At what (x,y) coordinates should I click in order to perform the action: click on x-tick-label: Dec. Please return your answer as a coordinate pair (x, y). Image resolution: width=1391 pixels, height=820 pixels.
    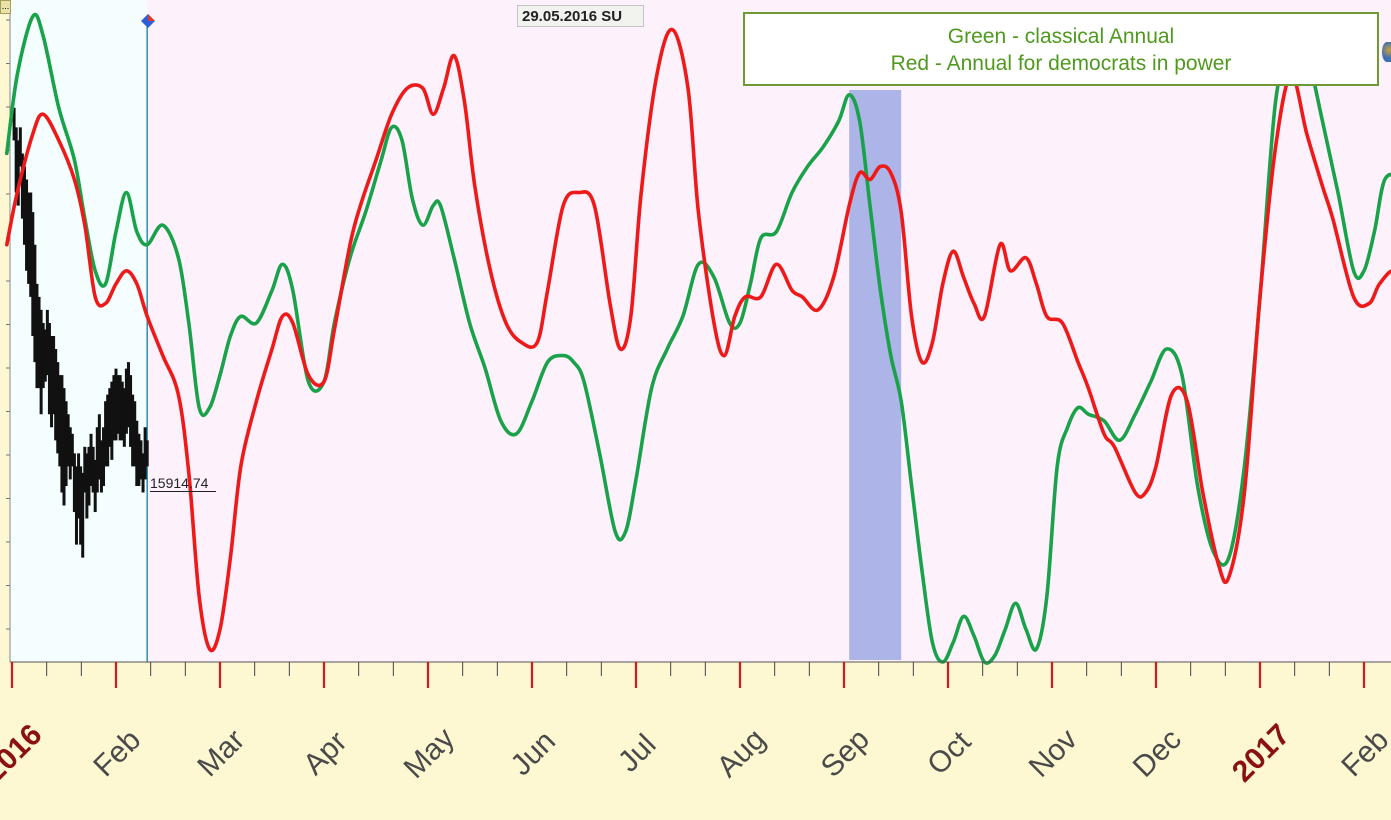
    Looking at the image, I should click on (1157, 753).